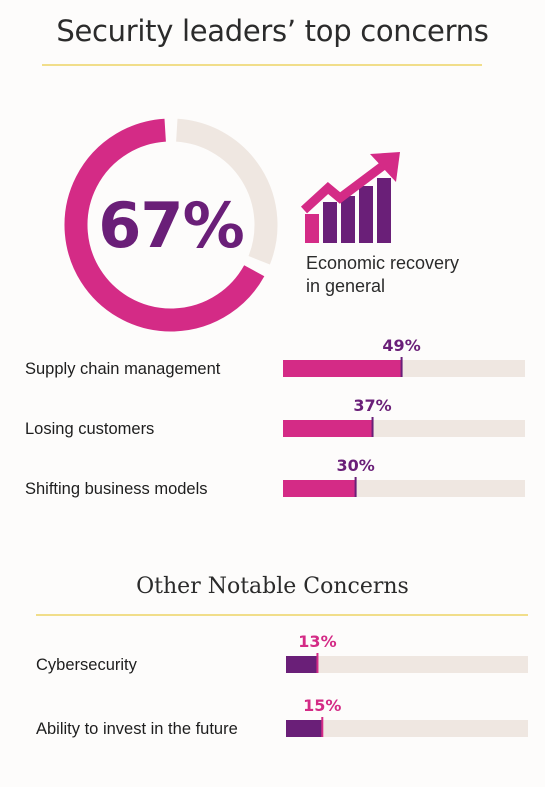  What do you see at coordinates (137, 729) in the screenshot?
I see `bar-category-label: Ability to invest in the future` at bounding box center [137, 729].